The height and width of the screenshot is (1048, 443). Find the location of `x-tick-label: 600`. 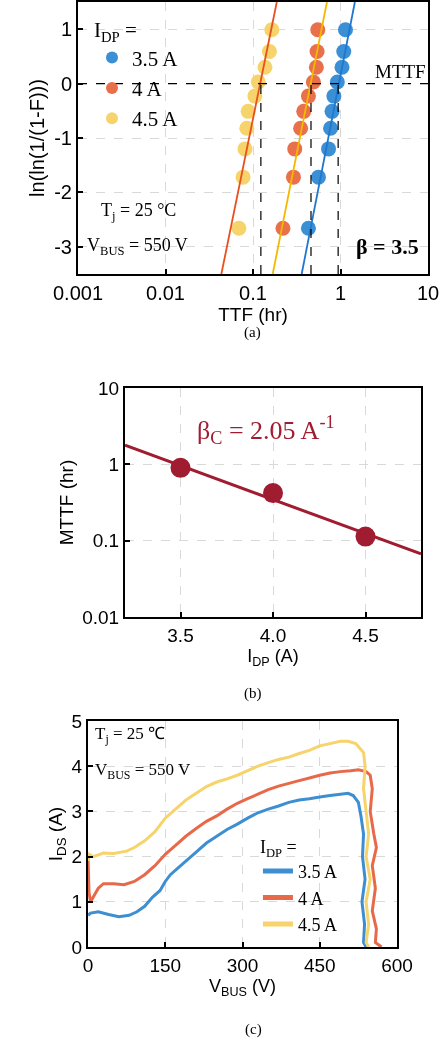

x-tick-label: 600 is located at coordinates (397, 965).